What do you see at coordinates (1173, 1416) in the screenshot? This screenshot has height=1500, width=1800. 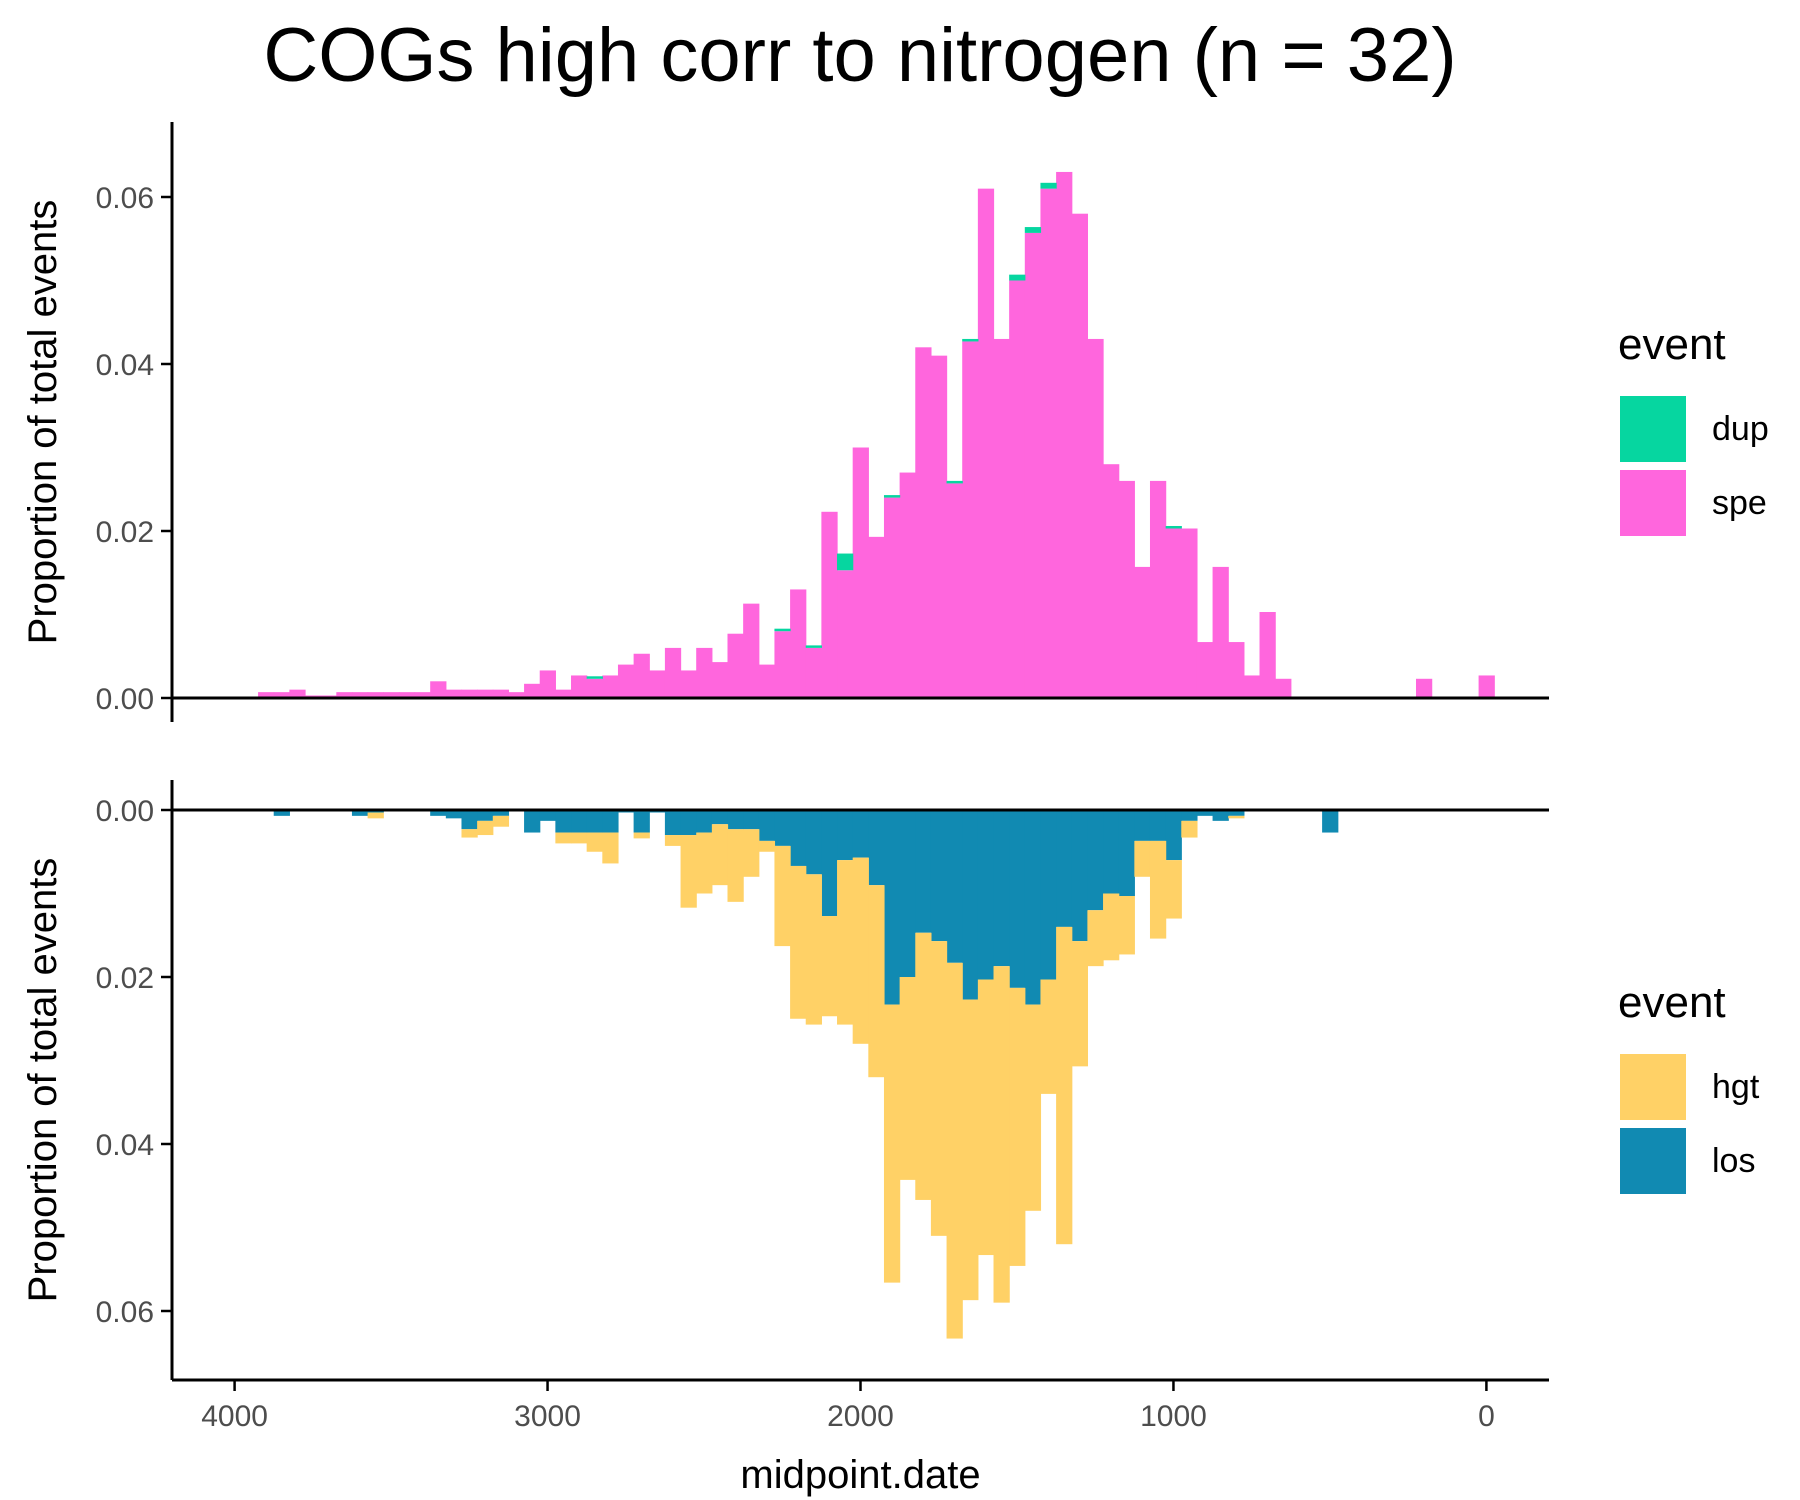 I see `x-tick-label: 1000` at bounding box center [1173, 1416].